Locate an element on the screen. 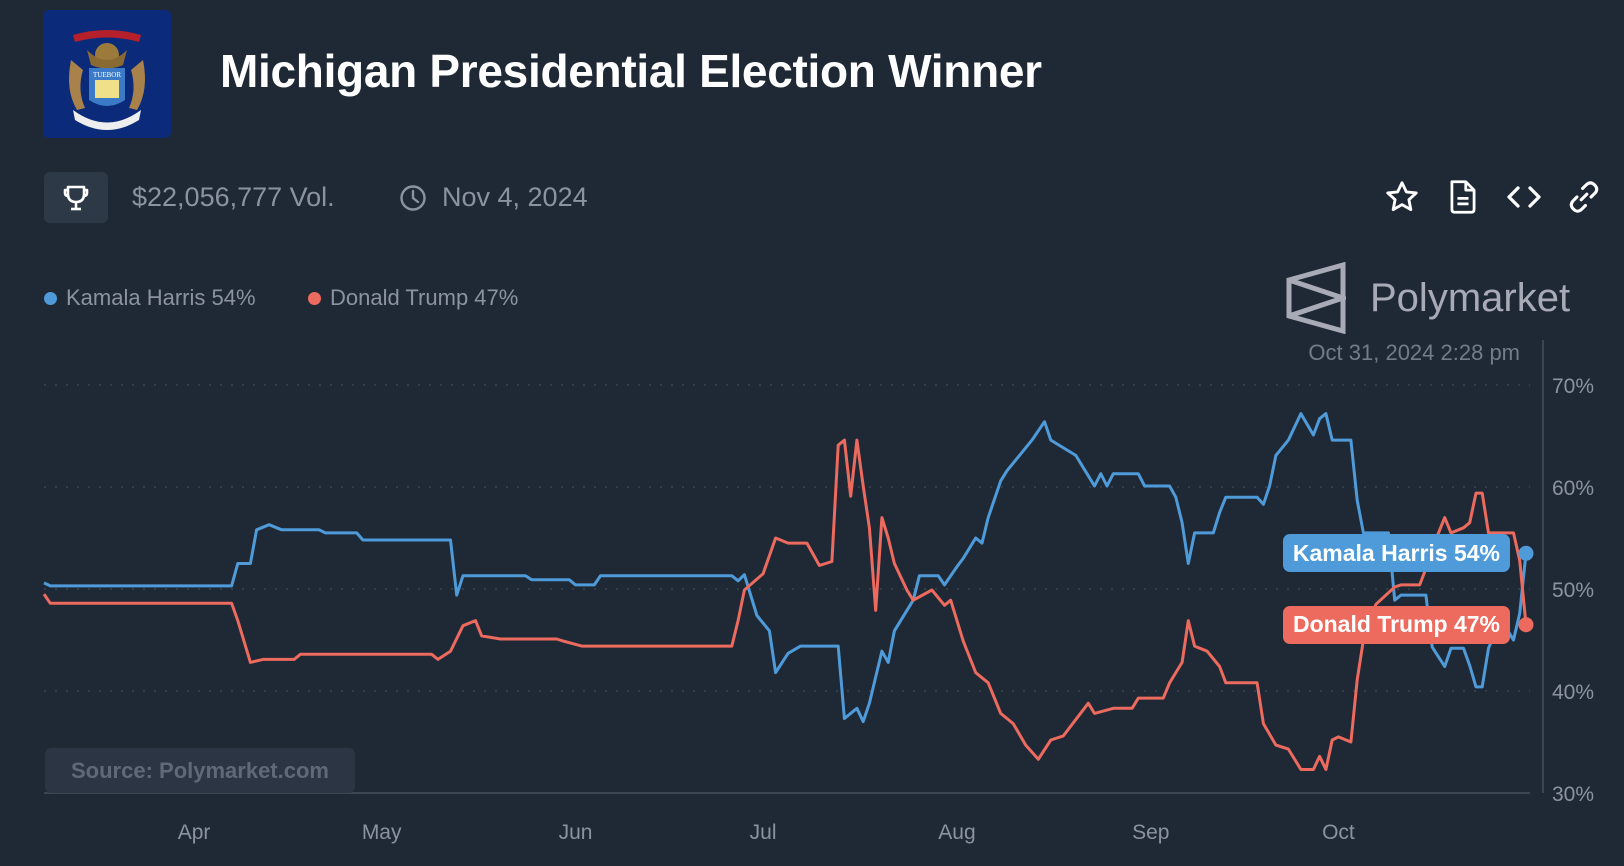  volume-text: $22,056,777 Vol. is located at coordinates (233, 197).